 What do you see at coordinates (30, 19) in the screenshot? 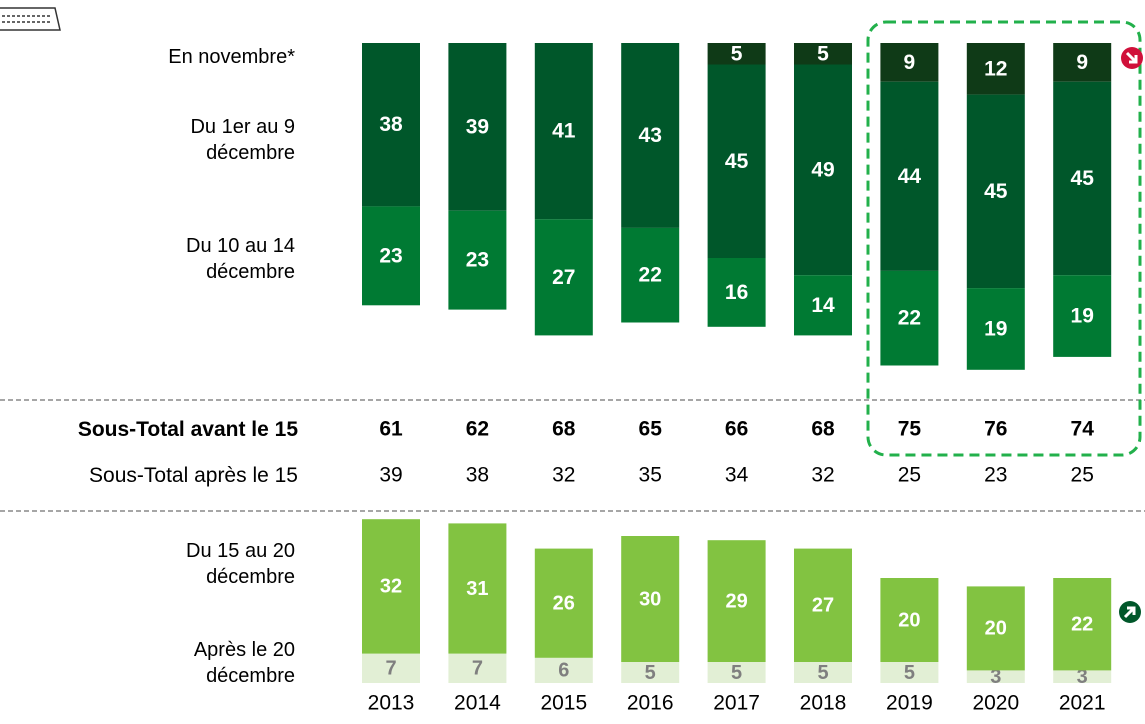
I see `calendar-icon` at bounding box center [30, 19].